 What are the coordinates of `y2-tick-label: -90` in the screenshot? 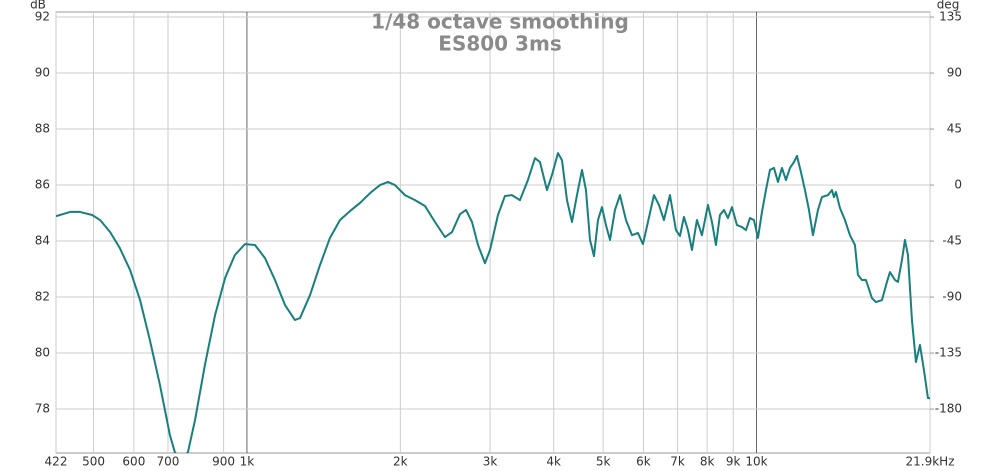 It's located at (952, 297).